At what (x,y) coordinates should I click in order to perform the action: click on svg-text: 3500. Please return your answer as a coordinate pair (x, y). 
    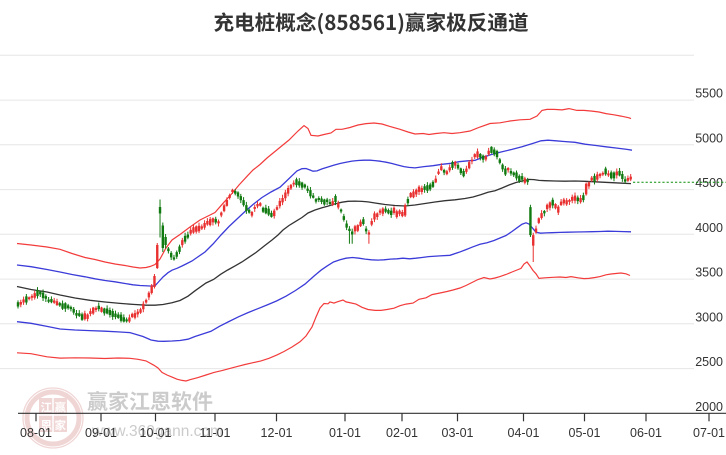
    Looking at the image, I should click on (709, 273).